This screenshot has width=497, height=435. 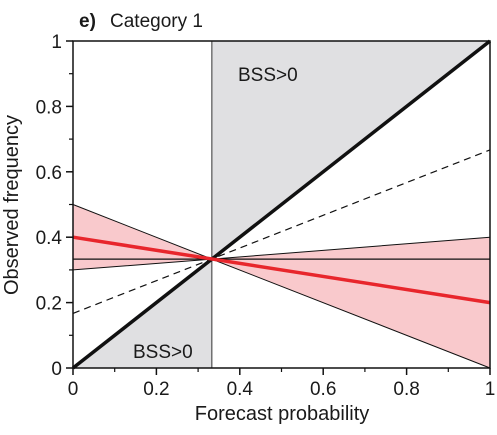 I want to click on y-tick-label: 0.2, so click(x=49, y=304).